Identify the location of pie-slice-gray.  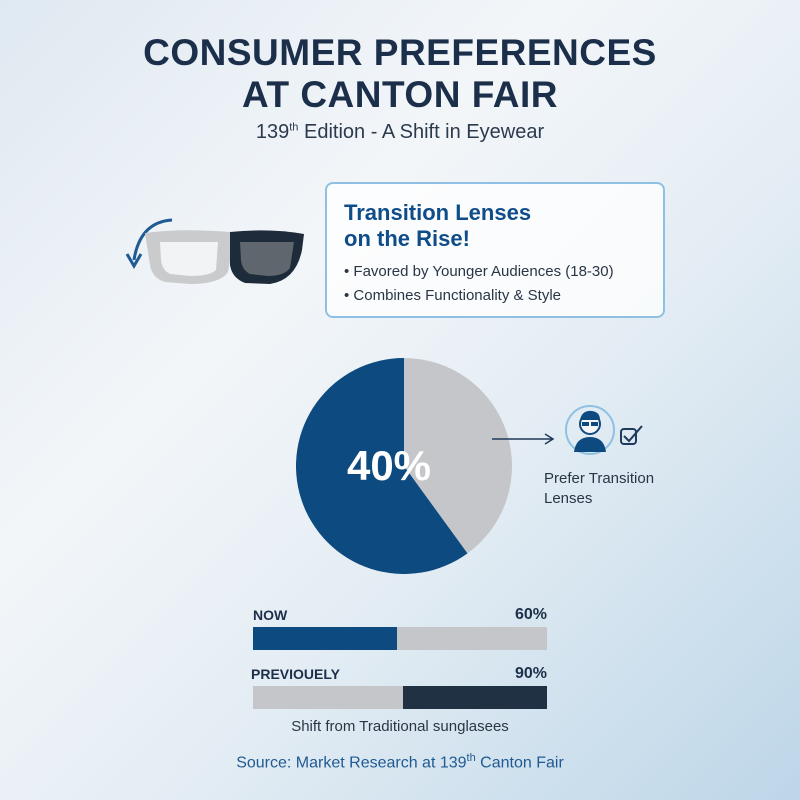
(458, 456).